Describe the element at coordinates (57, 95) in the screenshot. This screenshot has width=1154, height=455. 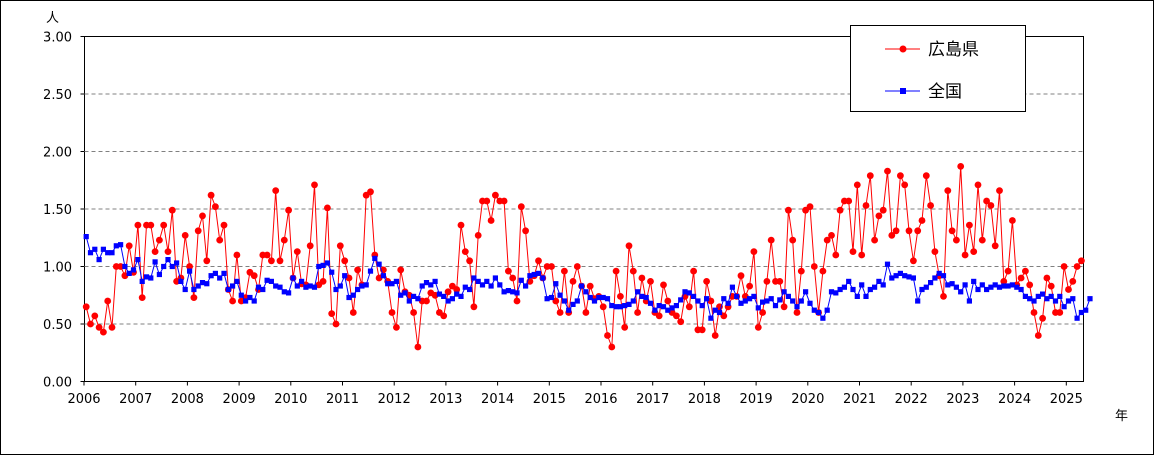
I see `y-tick-label: 2.50` at that location.